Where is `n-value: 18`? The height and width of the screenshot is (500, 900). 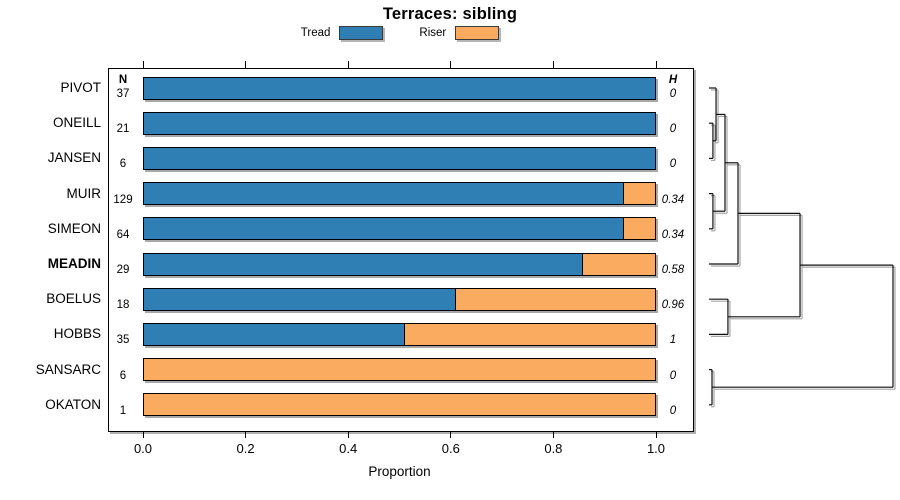
n-value: 18 is located at coordinates (123, 305).